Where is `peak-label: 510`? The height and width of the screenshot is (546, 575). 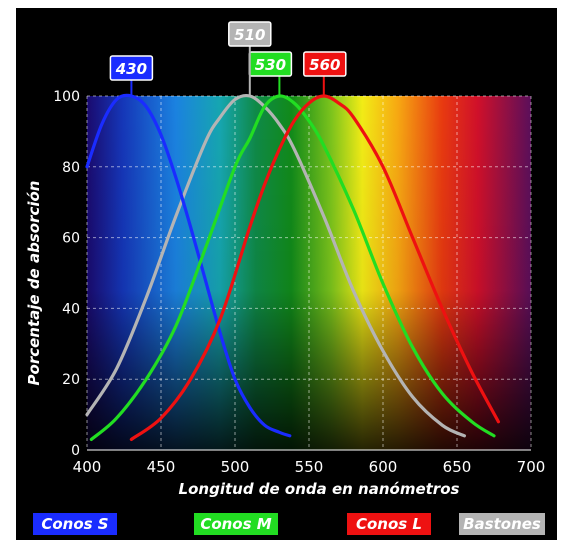
peak-label: 510 is located at coordinates (249, 35).